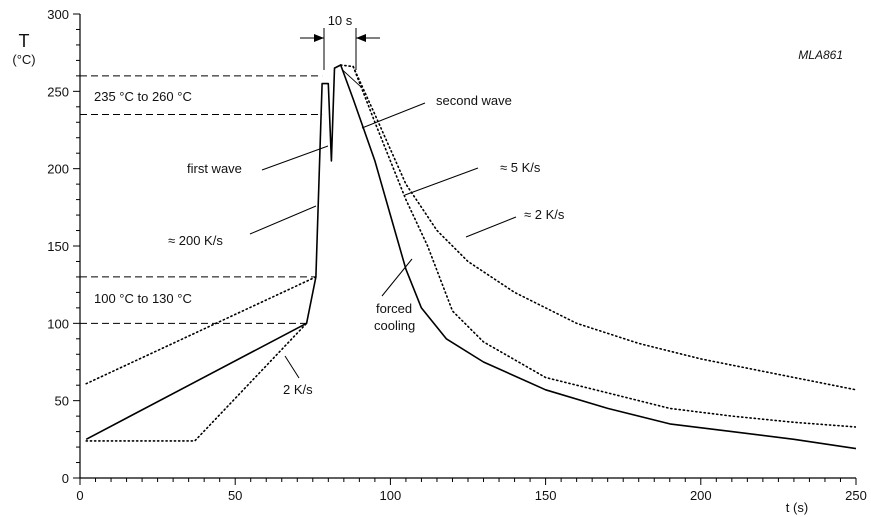 Image resolution: width=871 pixels, height=517 pixels. What do you see at coordinates (79, 495) in the screenshot?
I see `x-tick-label: 0` at bounding box center [79, 495].